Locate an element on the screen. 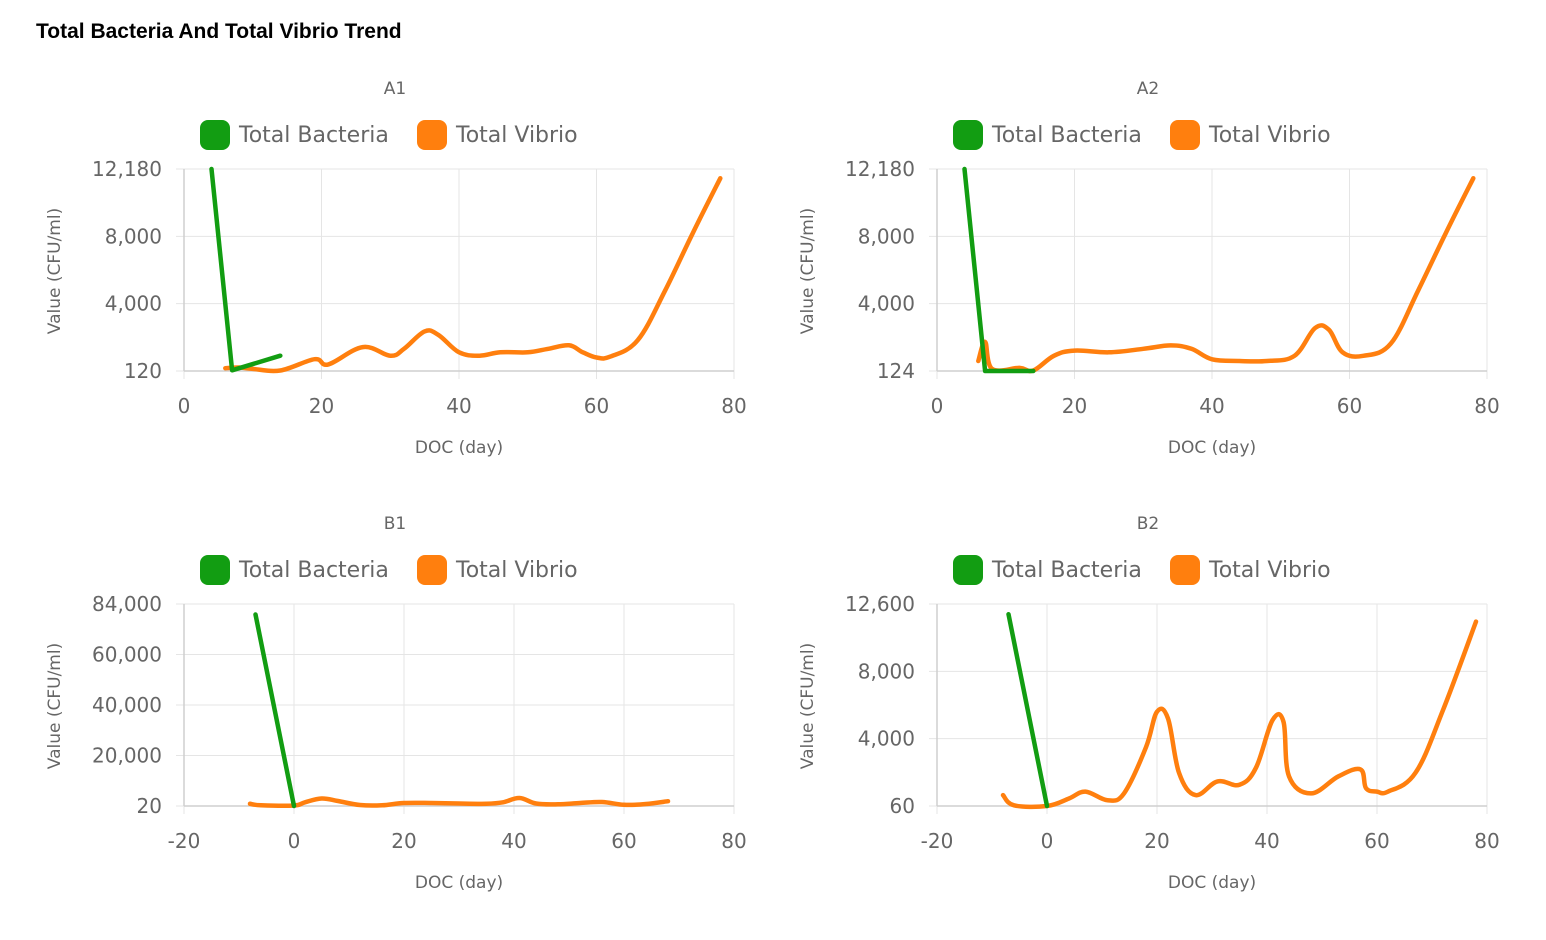  y-tick-label: 120 is located at coordinates (143, 371).